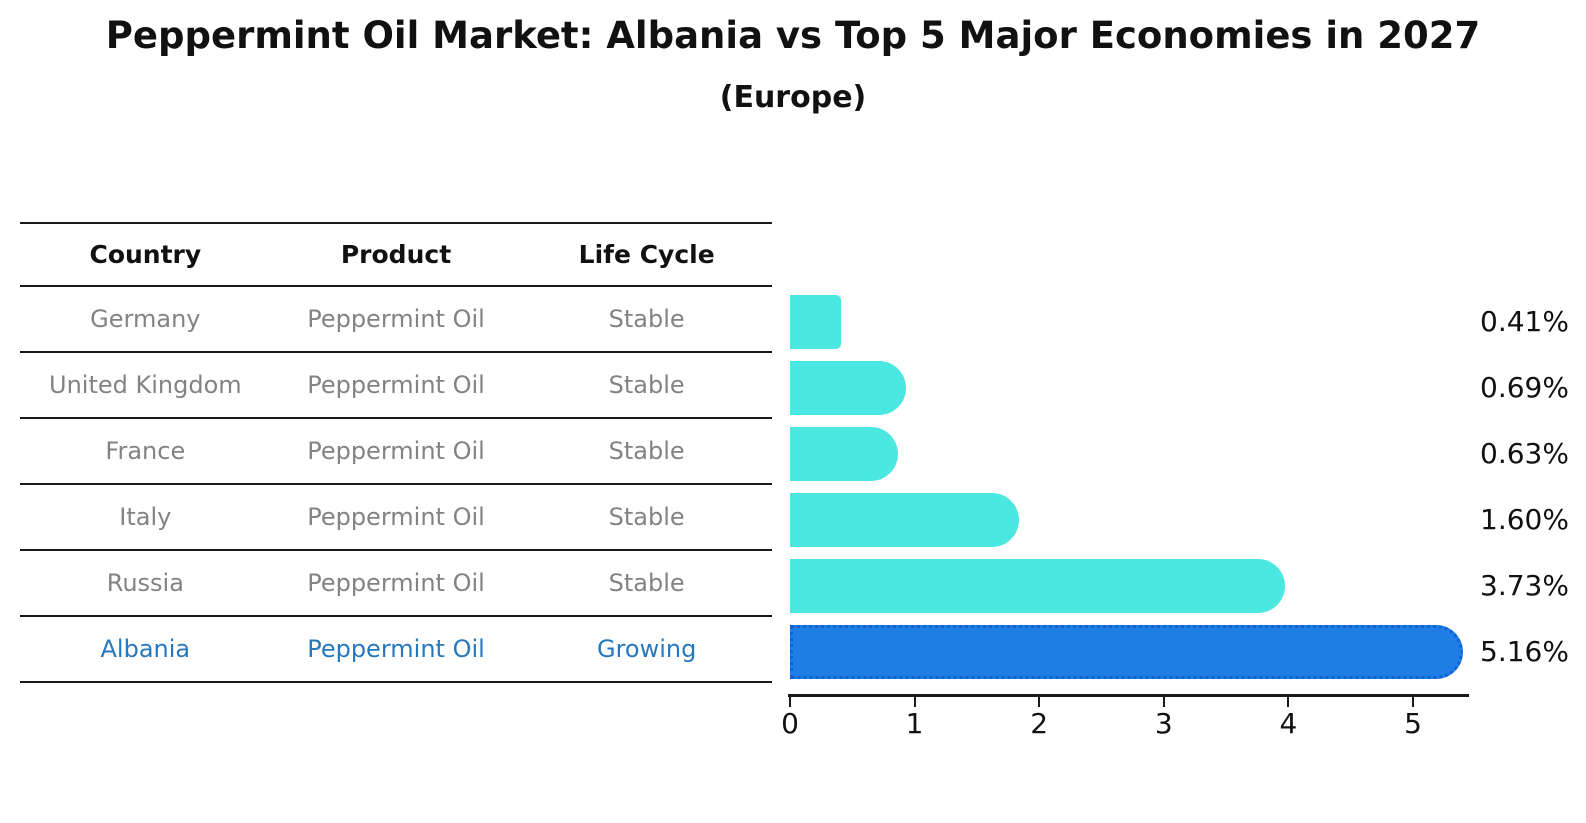 The height and width of the screenshot is (823, 1586). I want to click on bar-france, so click(844, 454).